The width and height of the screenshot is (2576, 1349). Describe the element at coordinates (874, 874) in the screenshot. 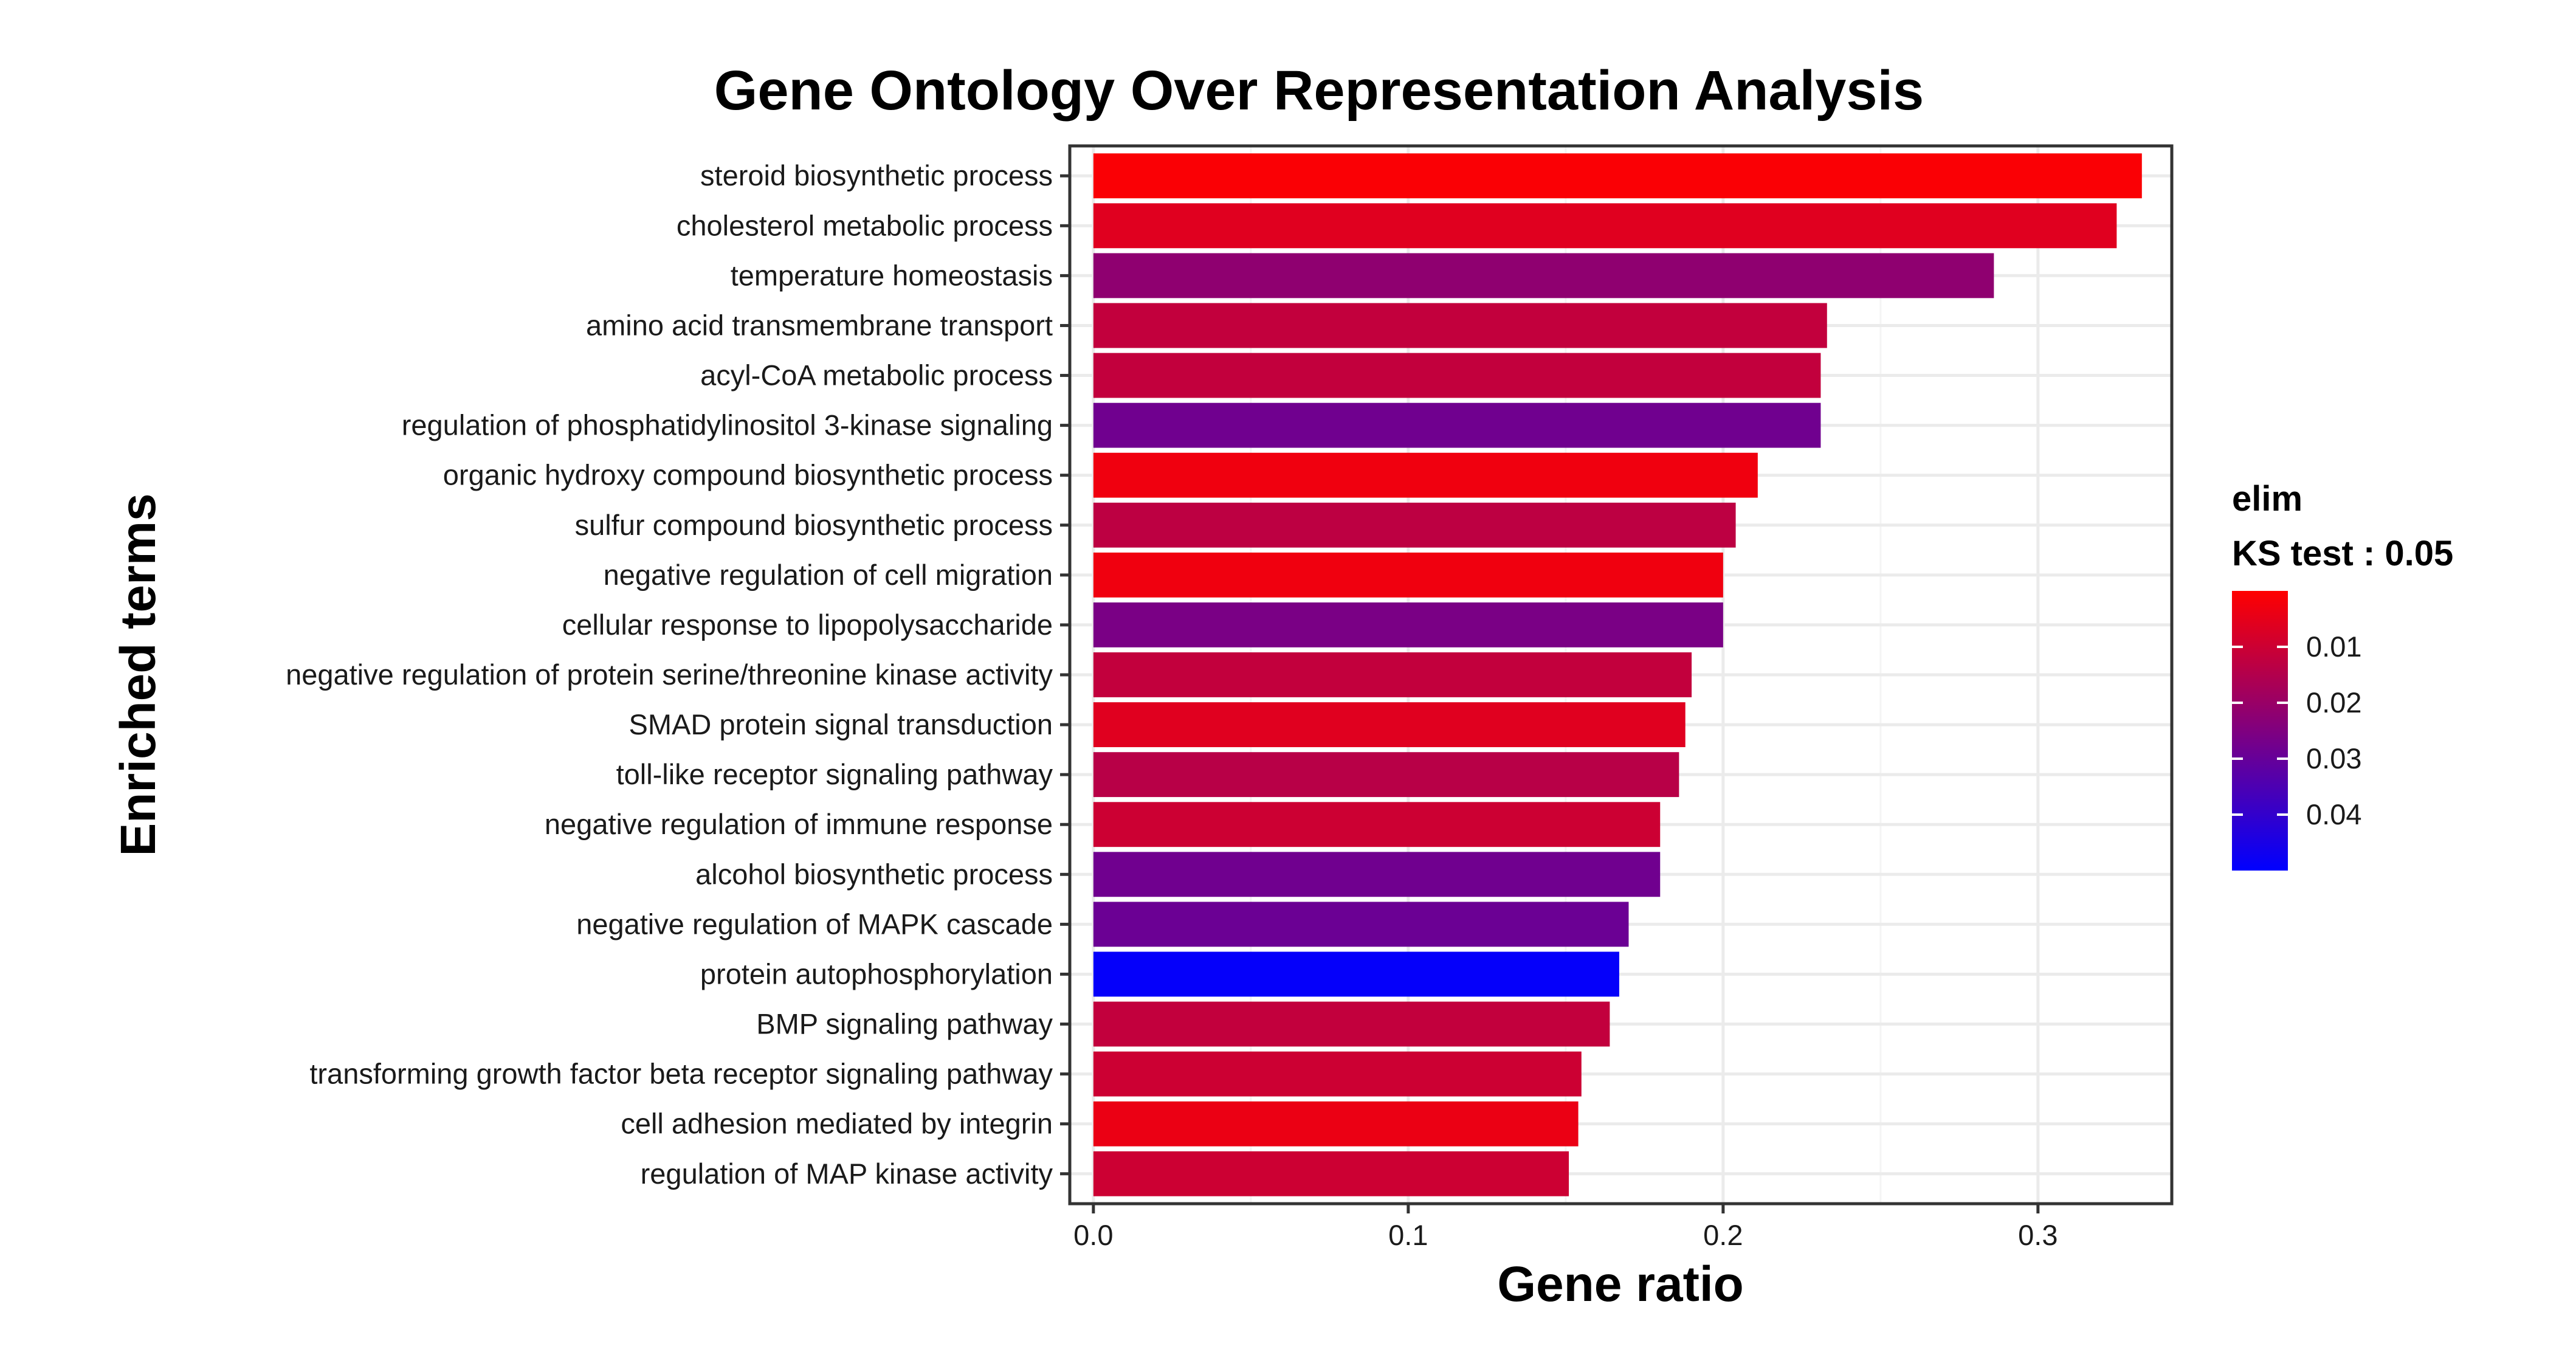

I see `y-tick-label: alcohol biosynthetic process` at that location.